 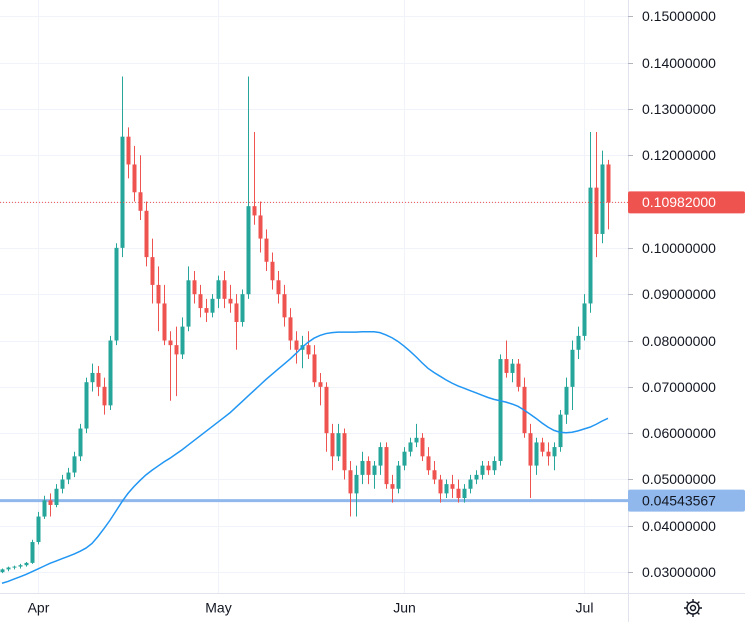 What do you see at coordinates (679, 109) in the screenshot?
I see `y-tick-label: 0.13000000` at bounding box center [679, 109].